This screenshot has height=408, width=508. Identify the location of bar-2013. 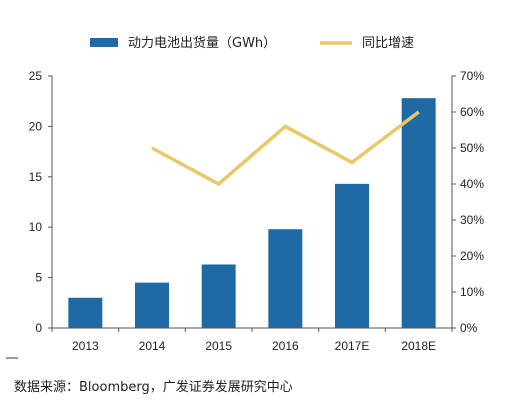
(85, 312).